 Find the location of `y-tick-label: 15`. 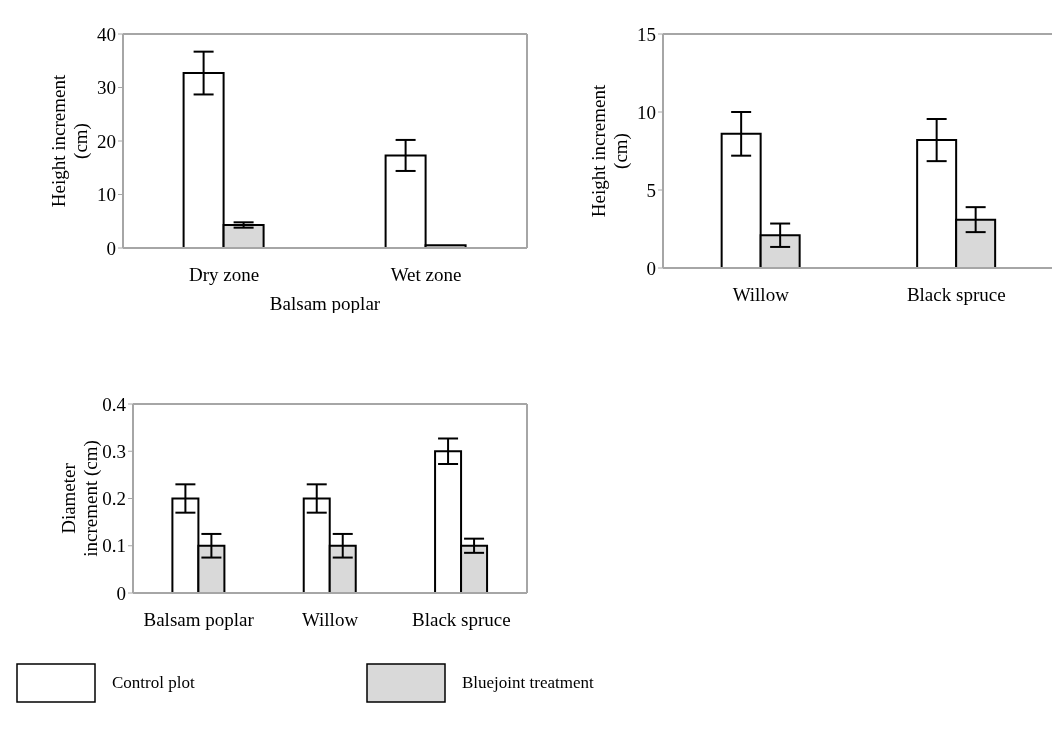

y-tick-label: 15 is located at coordinates (646, 34).